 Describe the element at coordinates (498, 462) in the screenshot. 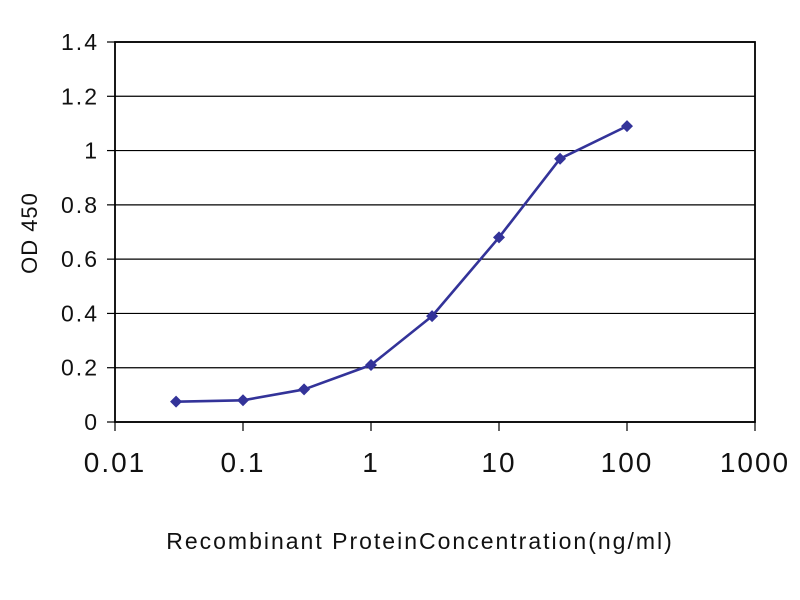

I see `x-tick-label: 10` at that location.